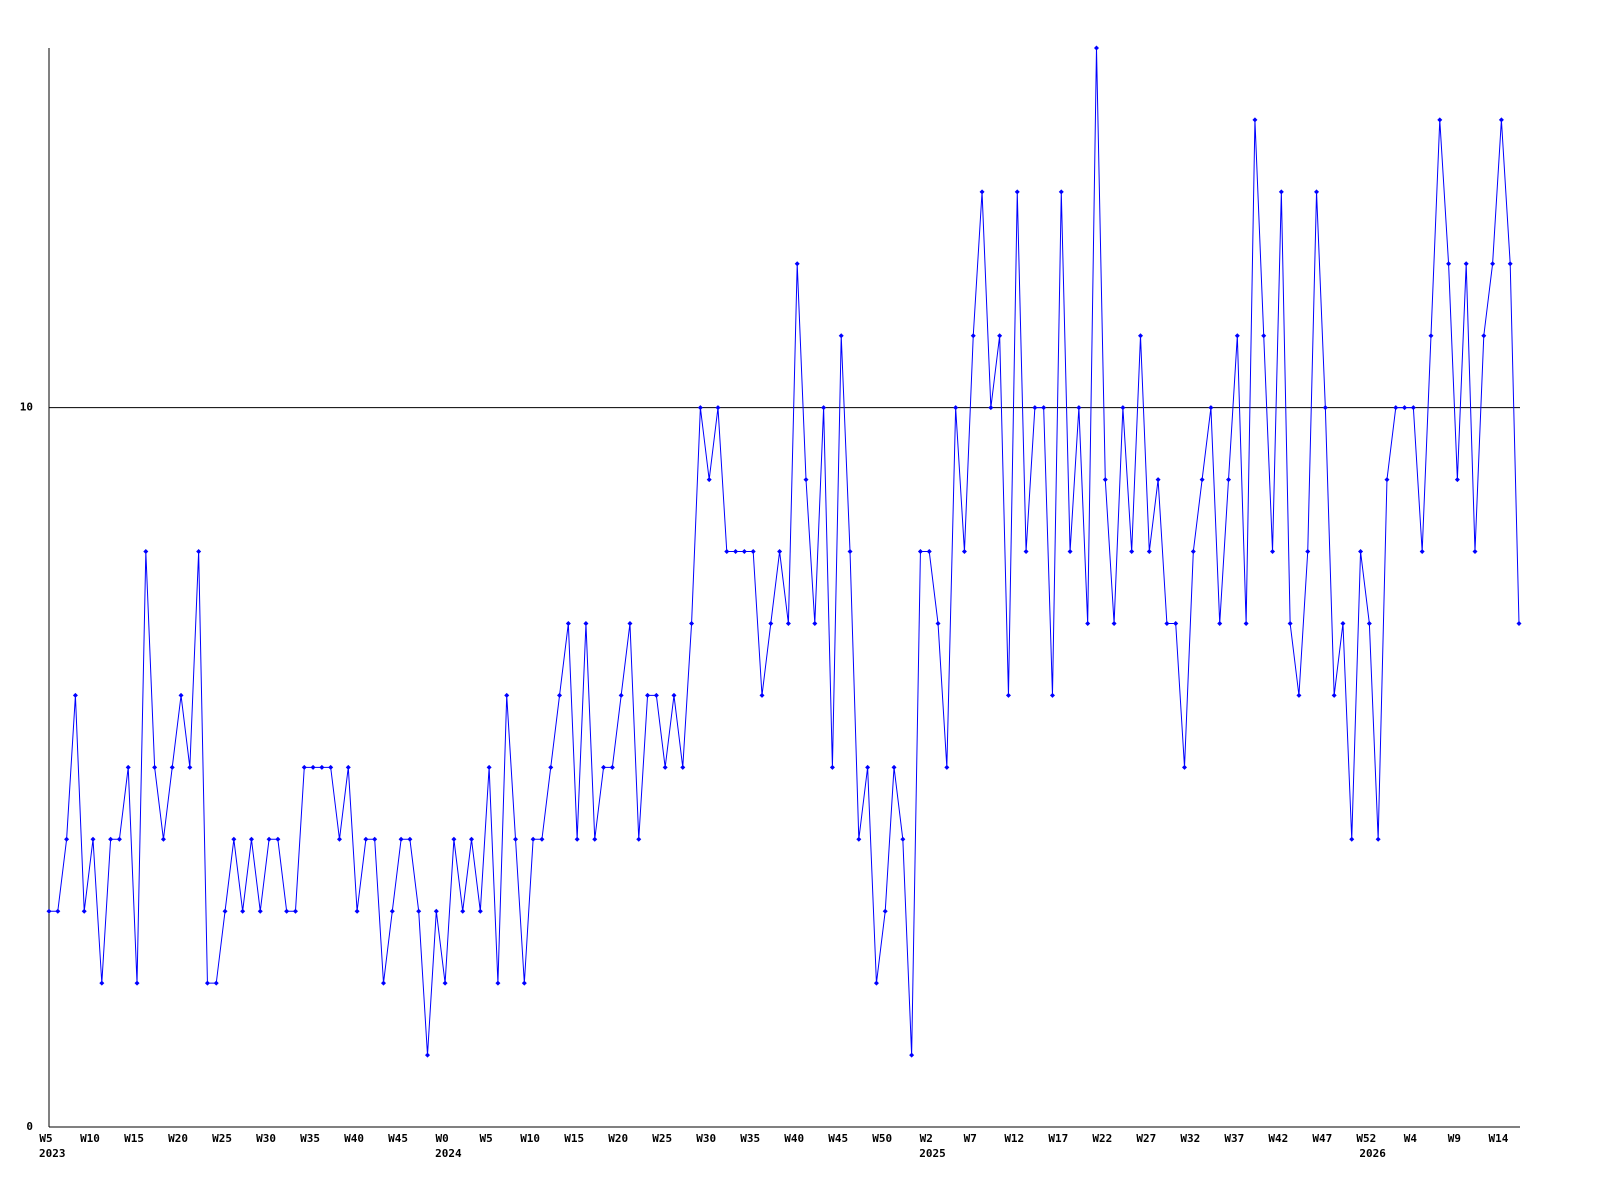 The height and width of the screenshot is (1200, 1600). What do you see at coordinates (1234, 1138) in the screenshot?
I see `x-tick-label: W37` at bounding box center [1234, 1138].